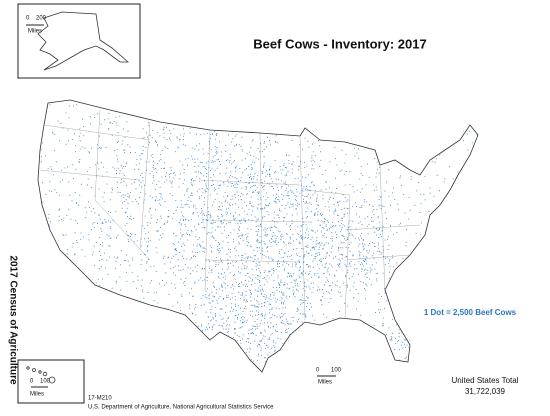 This screenshot has height=416, width=550. Describe the element at coordinates (484, 380) in the screenshot. I see `total-label: United States Total` at that location.